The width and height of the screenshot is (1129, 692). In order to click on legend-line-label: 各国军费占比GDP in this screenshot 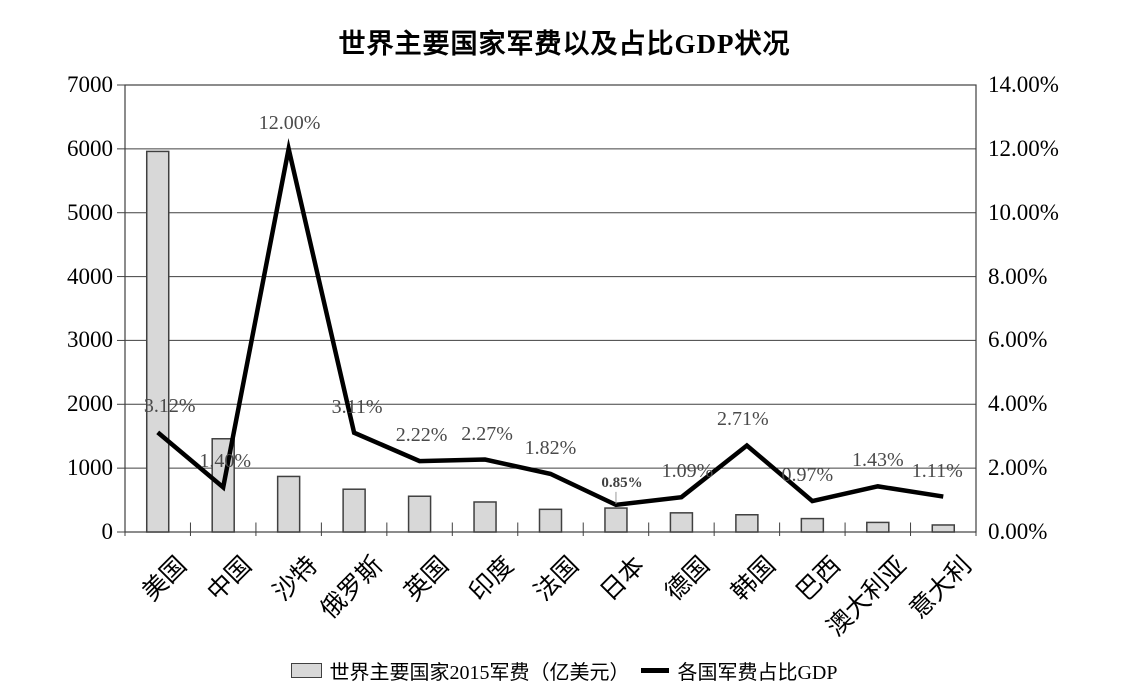, I will do `click(757, 673)`.